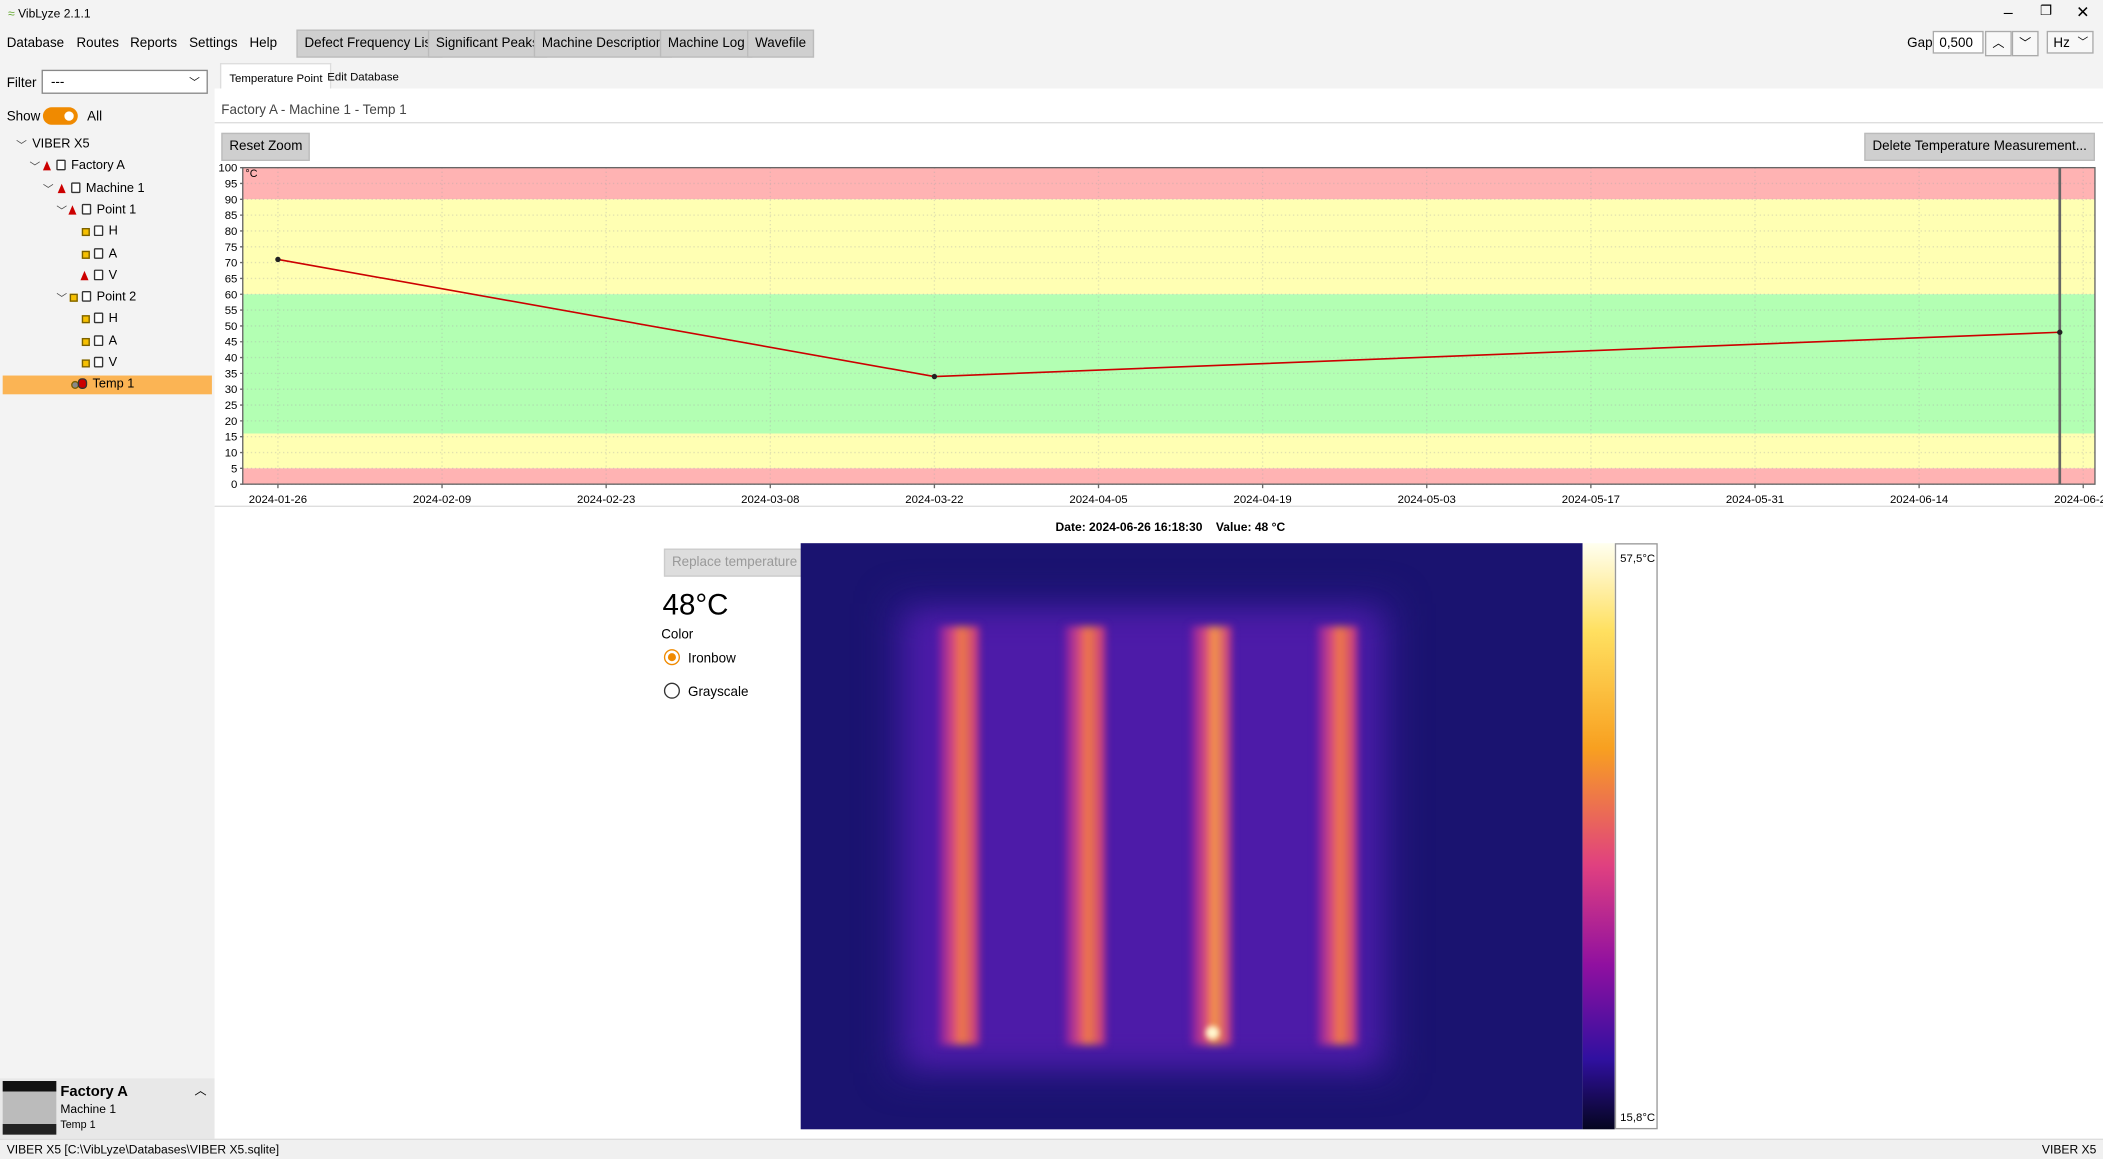  I want to click on show-toggle, so click(60, 116).